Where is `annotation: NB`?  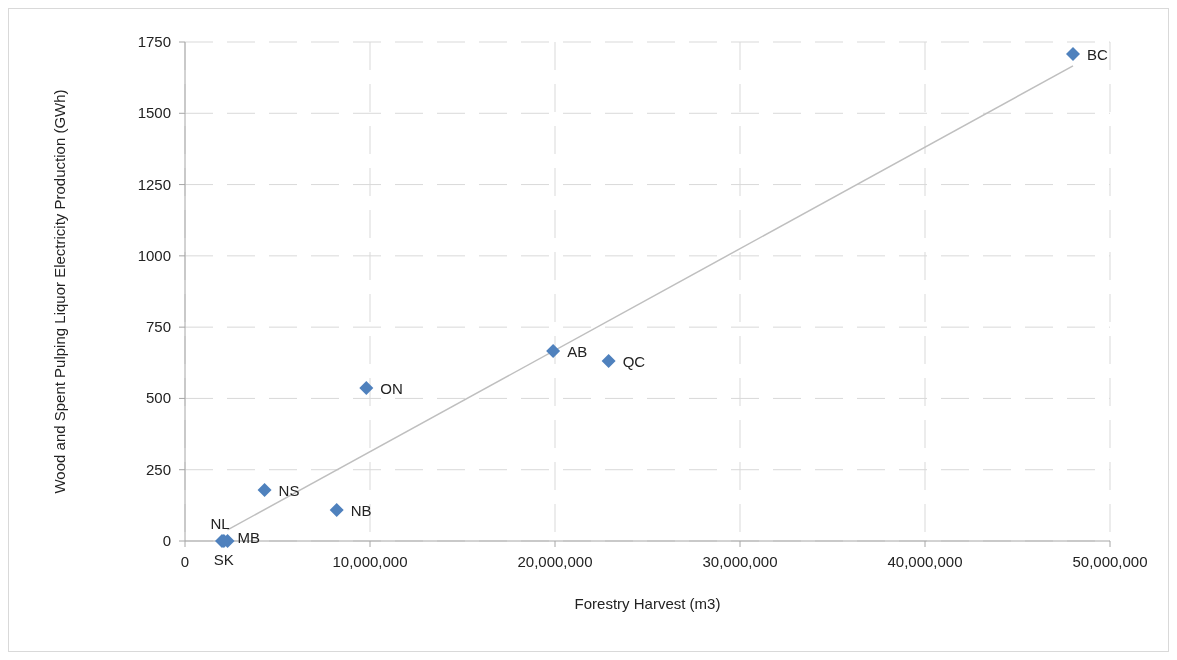 annotation: NB is located at coordinates (361, 510).